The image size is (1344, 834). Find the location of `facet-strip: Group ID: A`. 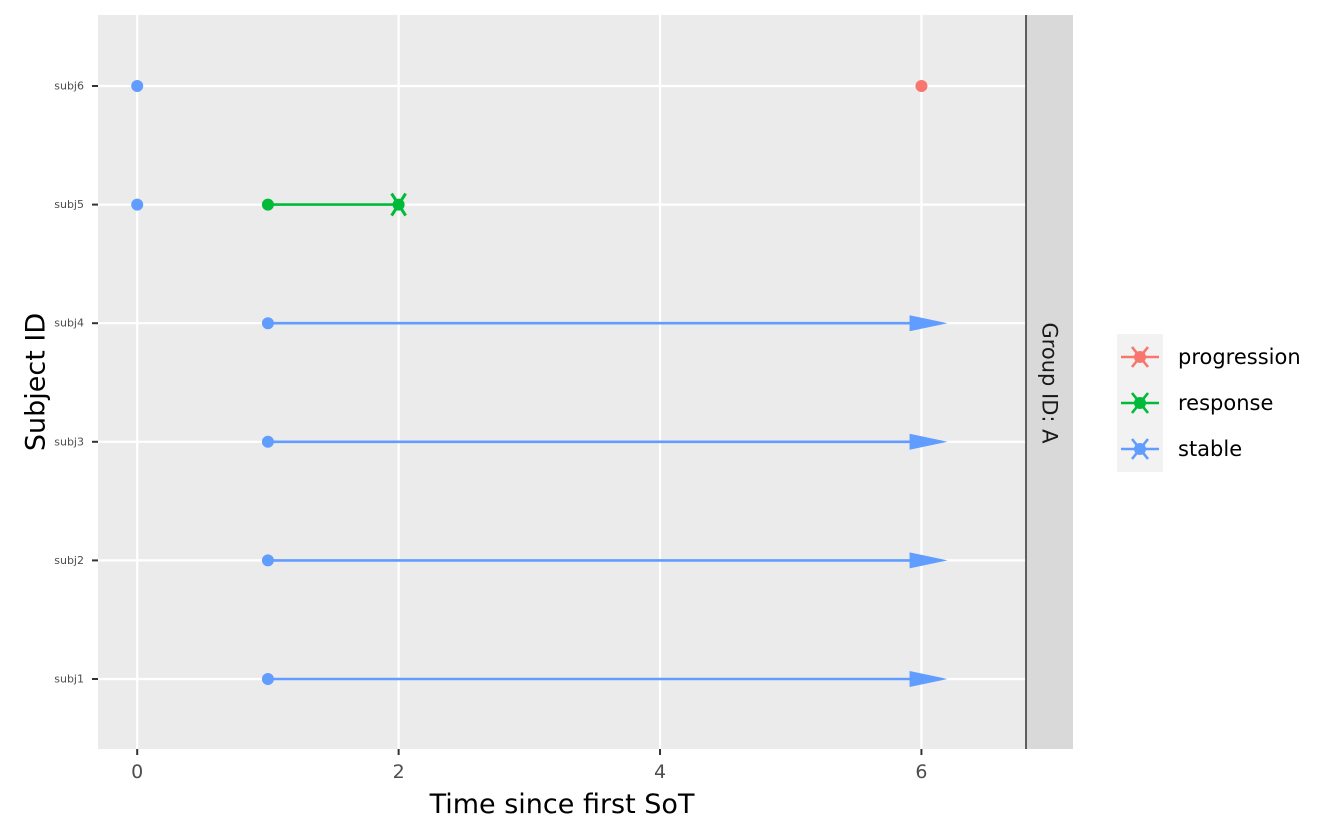

facet-strip: Group ID: A is located at coordinates (1049, 382).